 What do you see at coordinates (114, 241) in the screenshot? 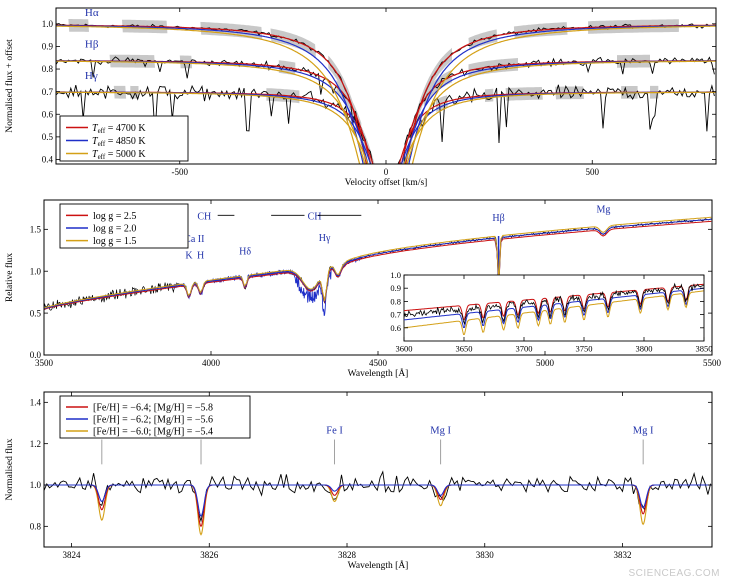
I see `panel2-legend-label: log g = 1.5` at bounding box center [114, 241].